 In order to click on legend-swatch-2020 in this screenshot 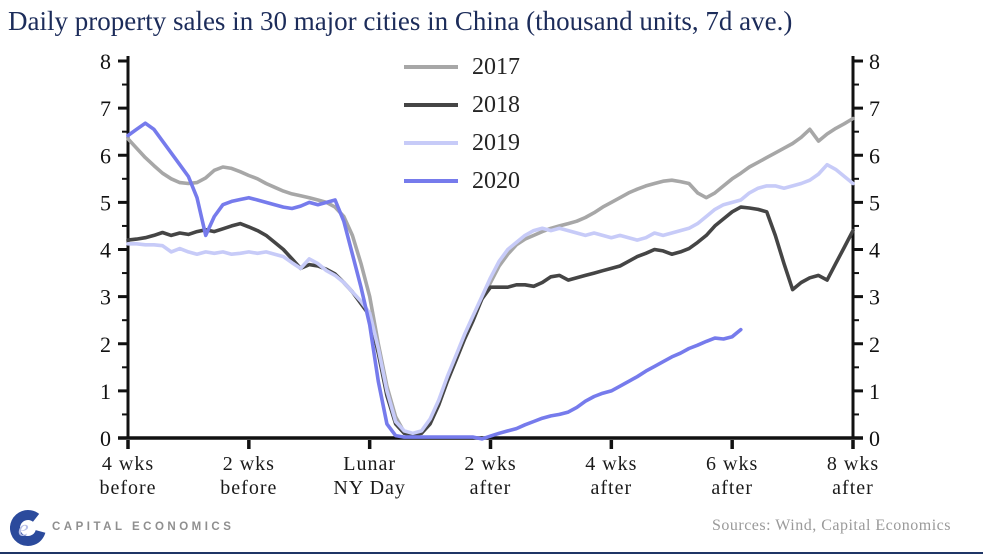, I will do `click(431, 181)`.